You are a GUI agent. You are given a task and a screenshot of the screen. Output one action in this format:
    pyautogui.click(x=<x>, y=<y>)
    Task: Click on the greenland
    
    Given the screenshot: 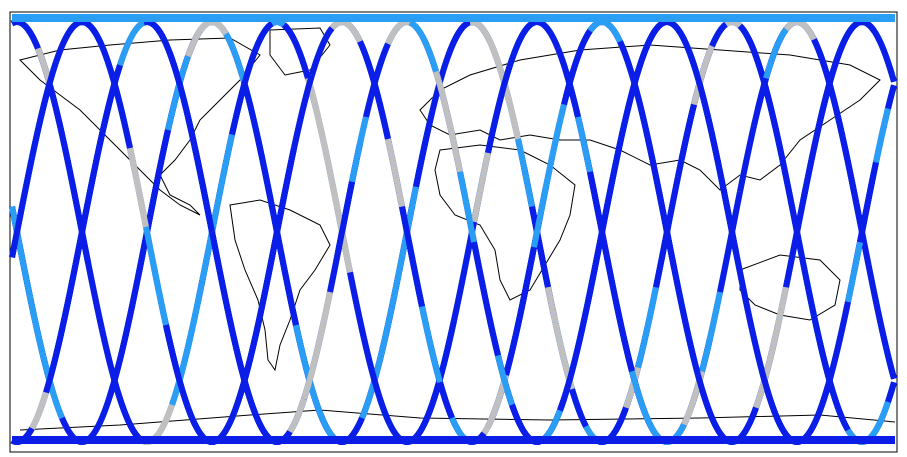 What is the action you would take?
    pyautogui.click(x=300, y=51)
    